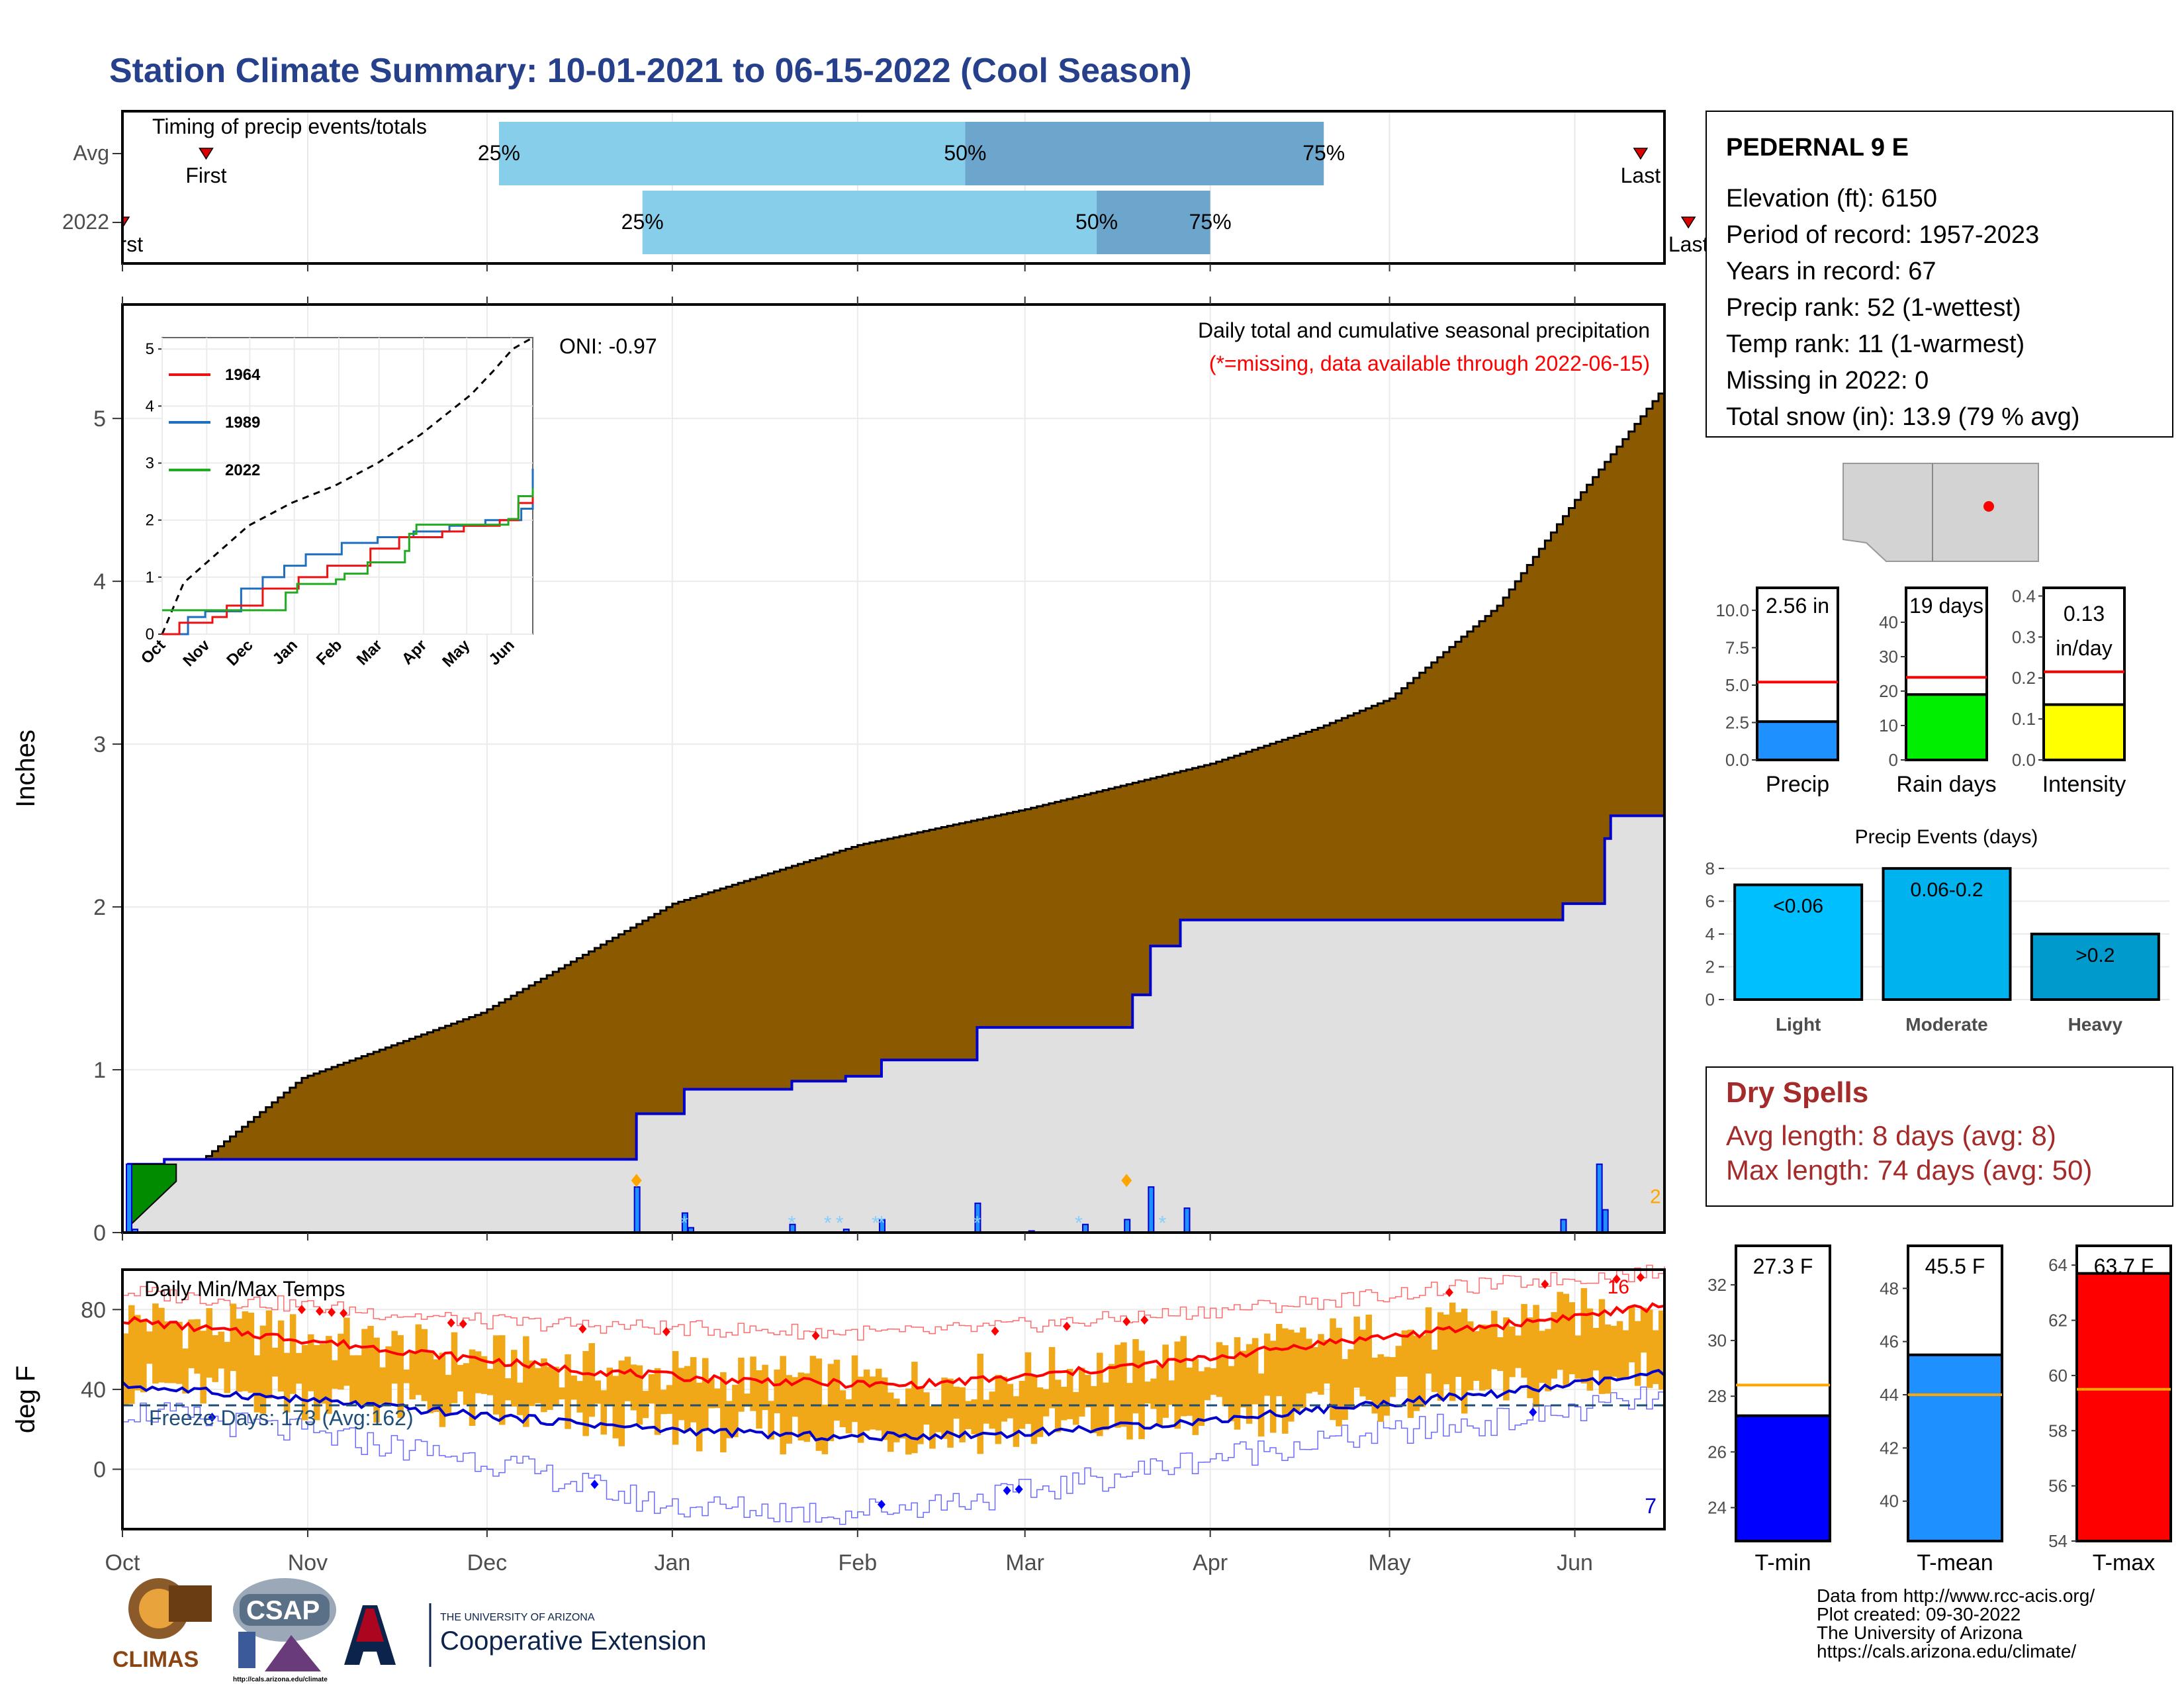  Describe the element at coordinates (2095, 955) in the screenshot. I see `events-bar-label: >0.2` at that location.